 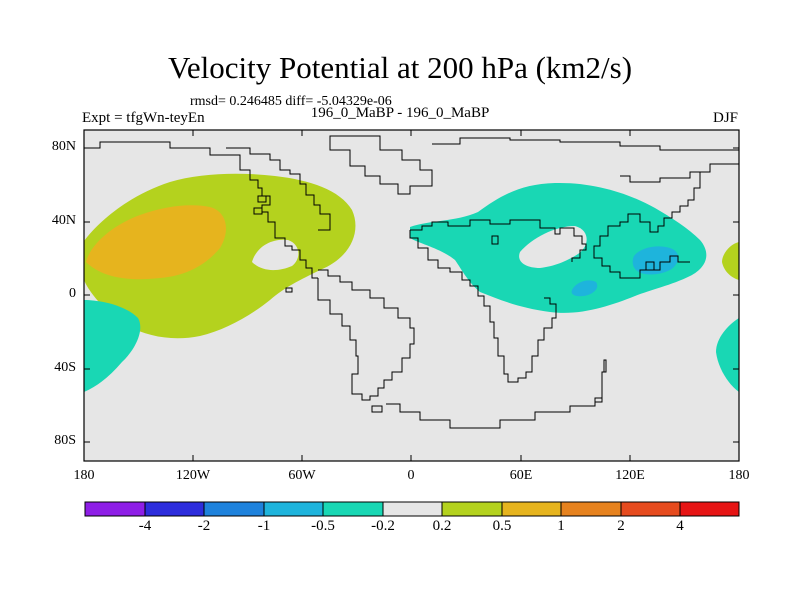 What do you see at coordinates (63, 146) in the screenshot?
I see `y-tick-label: 80N` at bounding box center [63, 146].